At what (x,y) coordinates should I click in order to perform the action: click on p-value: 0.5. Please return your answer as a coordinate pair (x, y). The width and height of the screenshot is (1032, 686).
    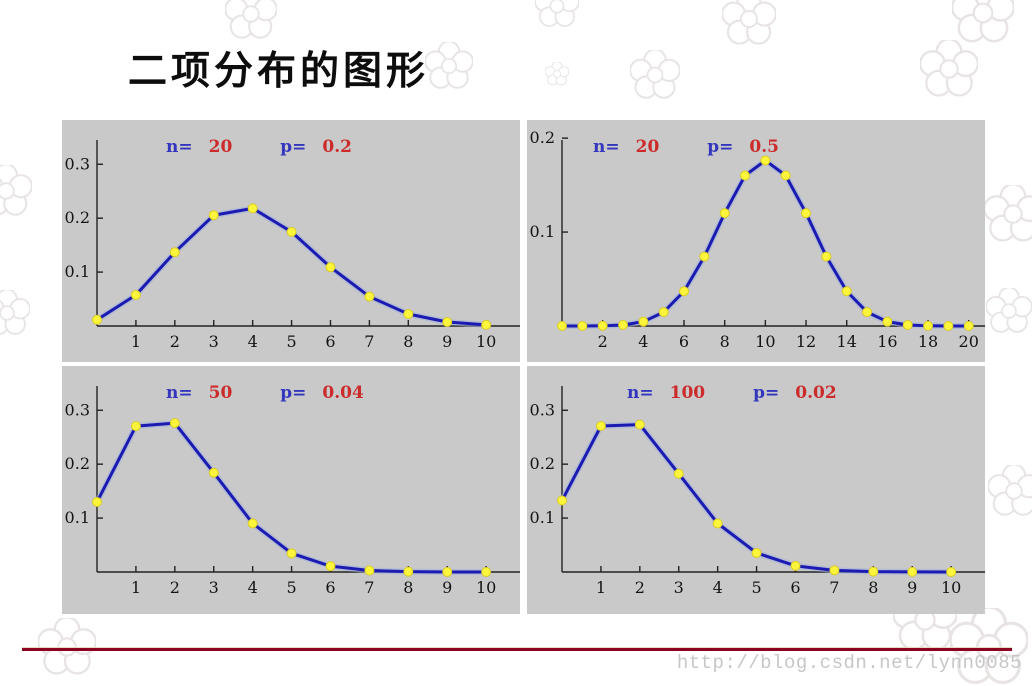
    Looking at the image, I should click on (764, 147).